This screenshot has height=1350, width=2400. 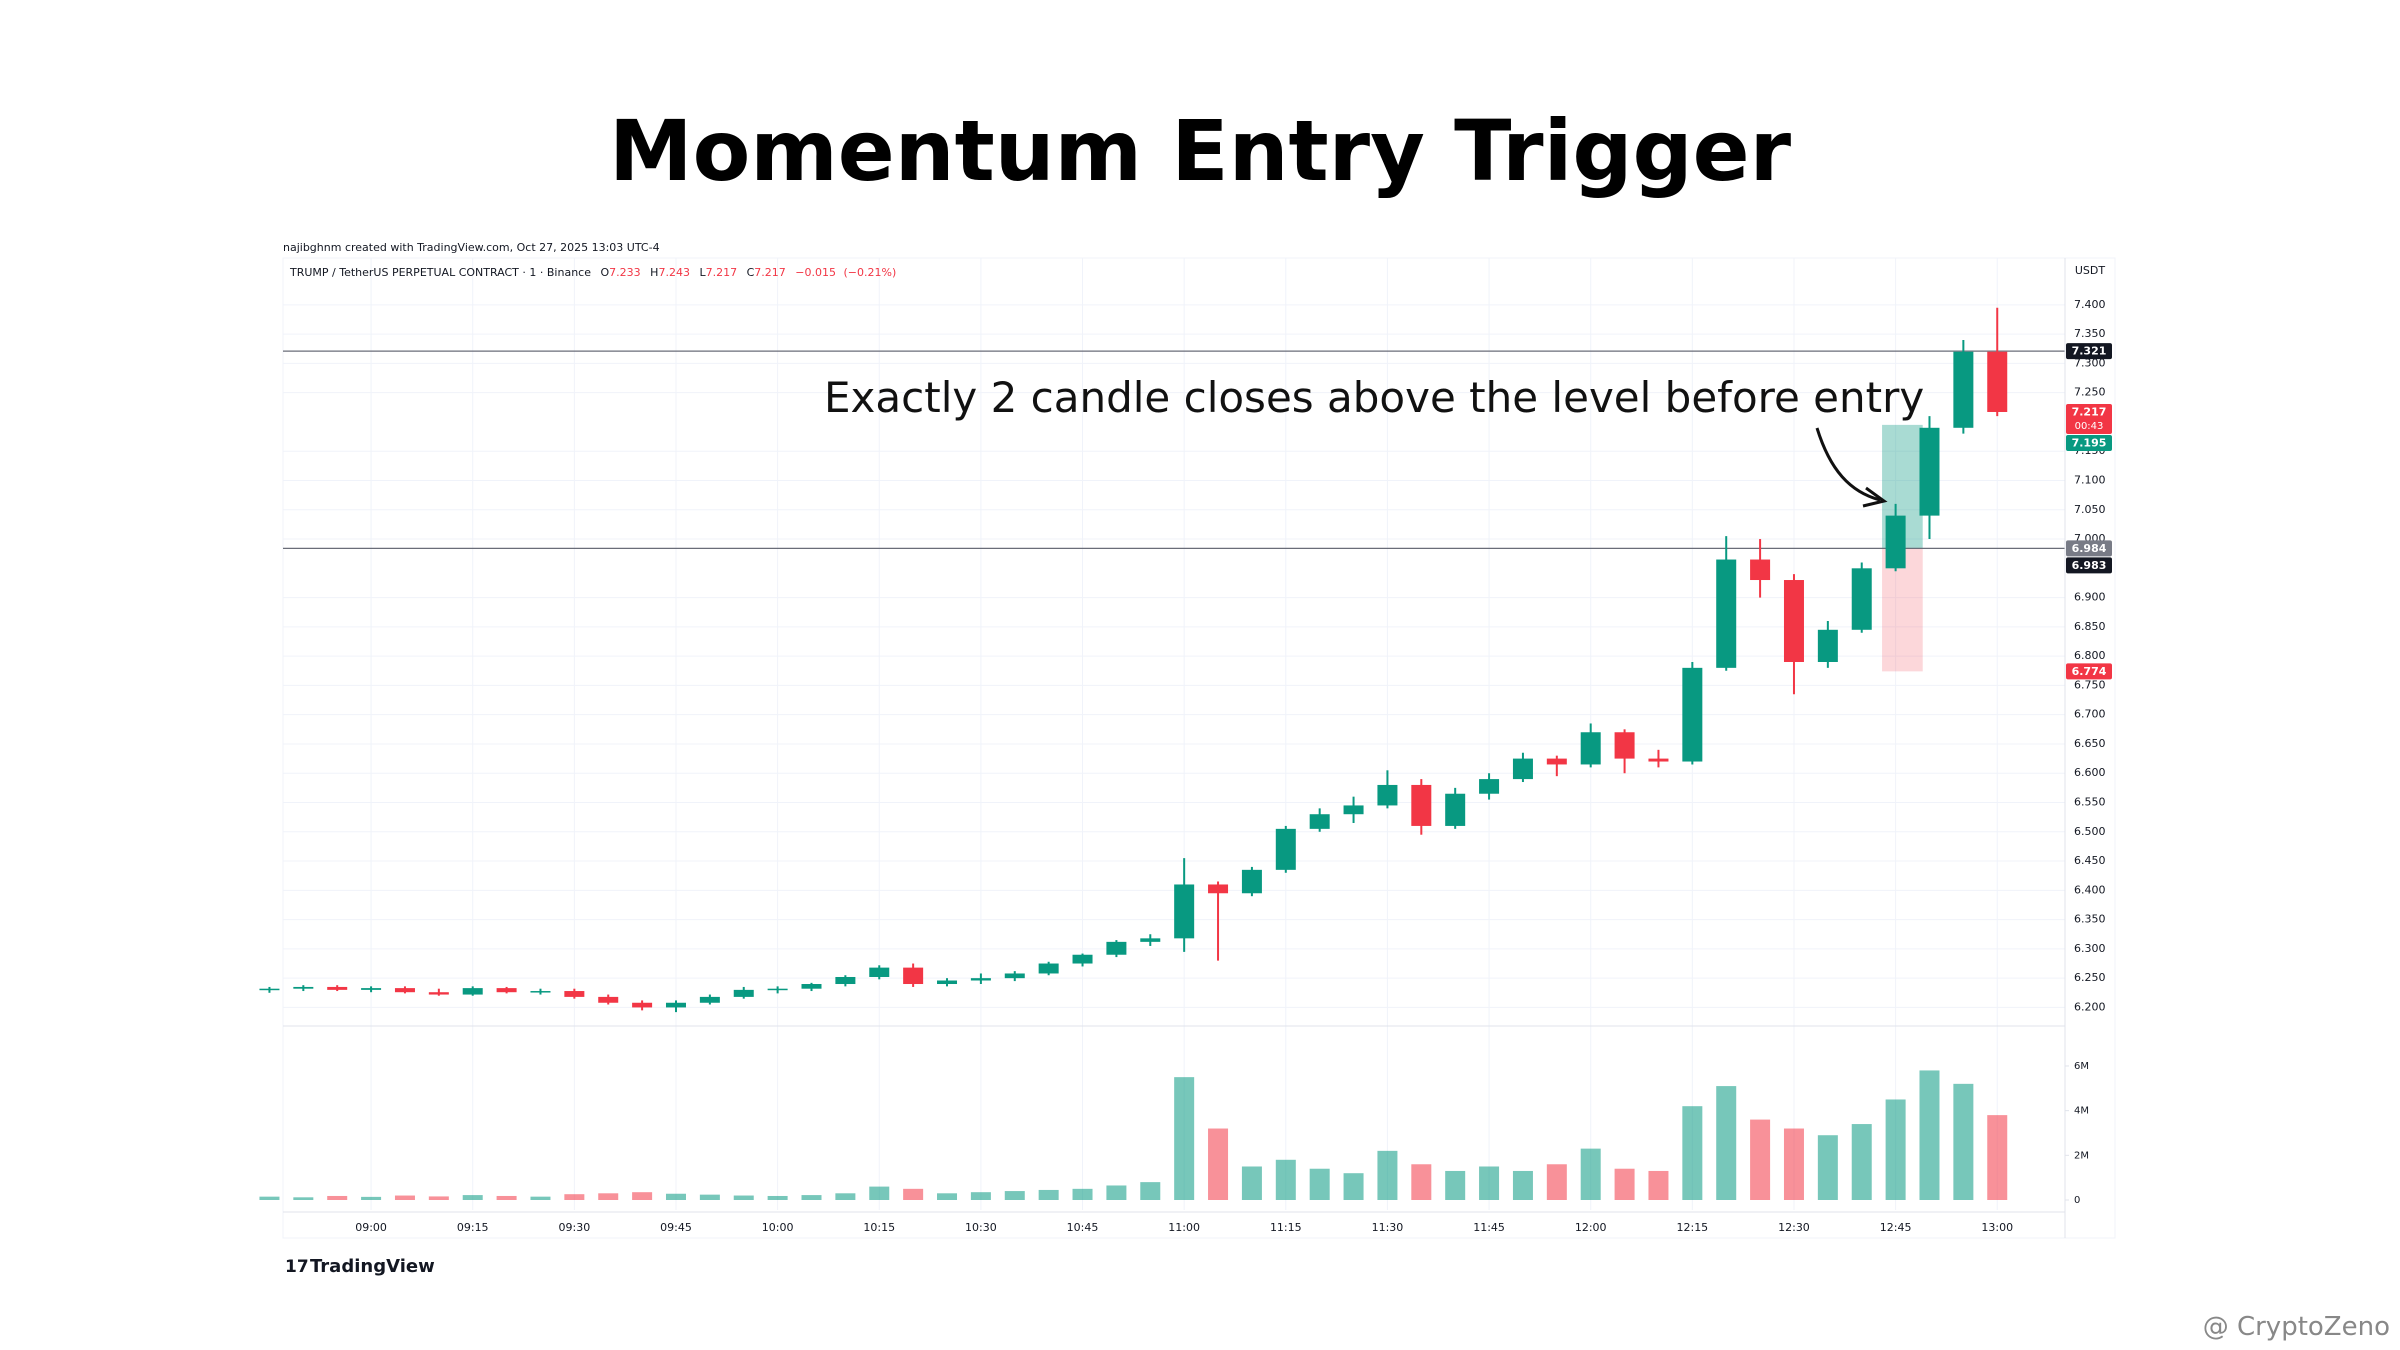 What do you see at coordinates (2090, 684) in the screenshot?
I see `y-tick-label: 6.750` at bounding box center [2090, 684].